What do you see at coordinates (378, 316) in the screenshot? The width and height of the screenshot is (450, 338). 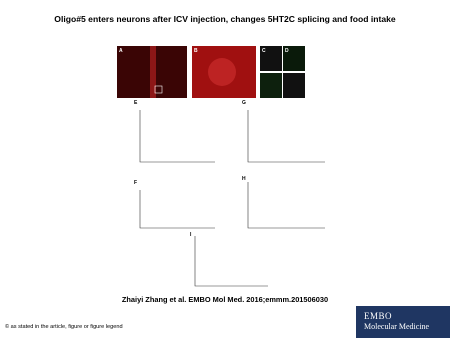 I see `logo-line: EMBO` at bounding box center [378, 316].